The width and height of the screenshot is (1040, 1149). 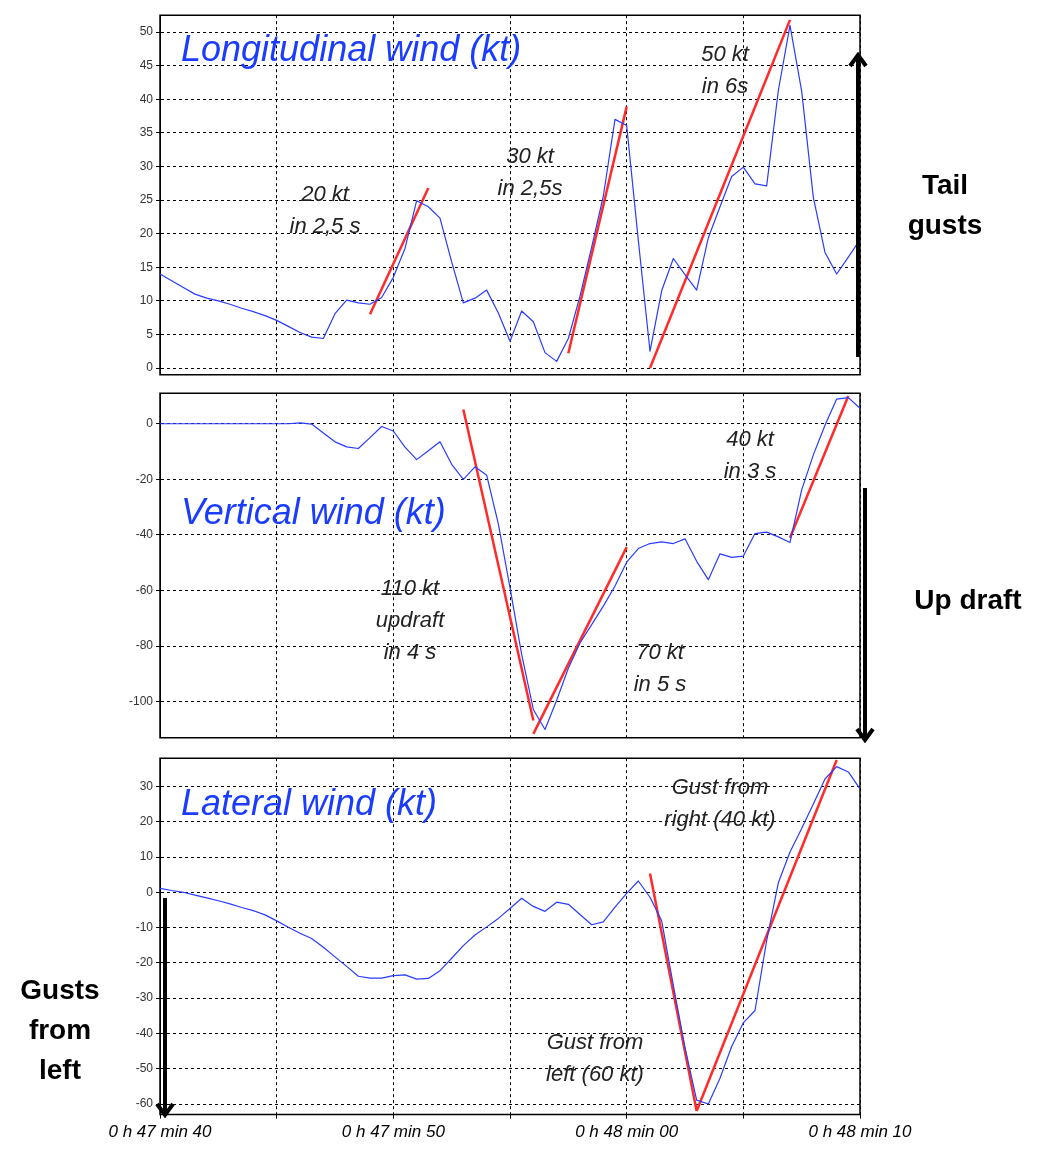 What do you see at coordinates (860, 1131) in the screenshot?
I see `x-tick-label: 0 h 48 min 10` at bounding box center [860, 1131].